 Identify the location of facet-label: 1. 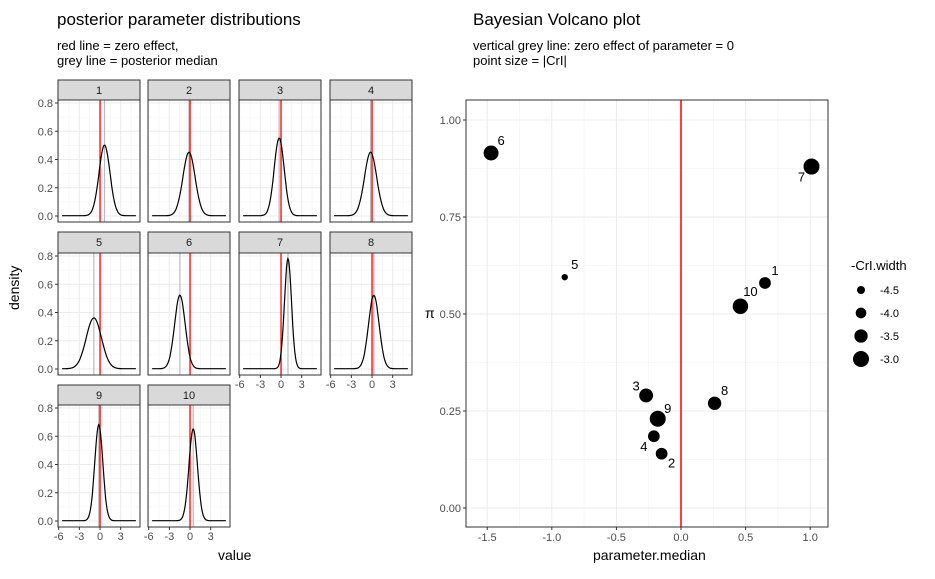
(99, 91).